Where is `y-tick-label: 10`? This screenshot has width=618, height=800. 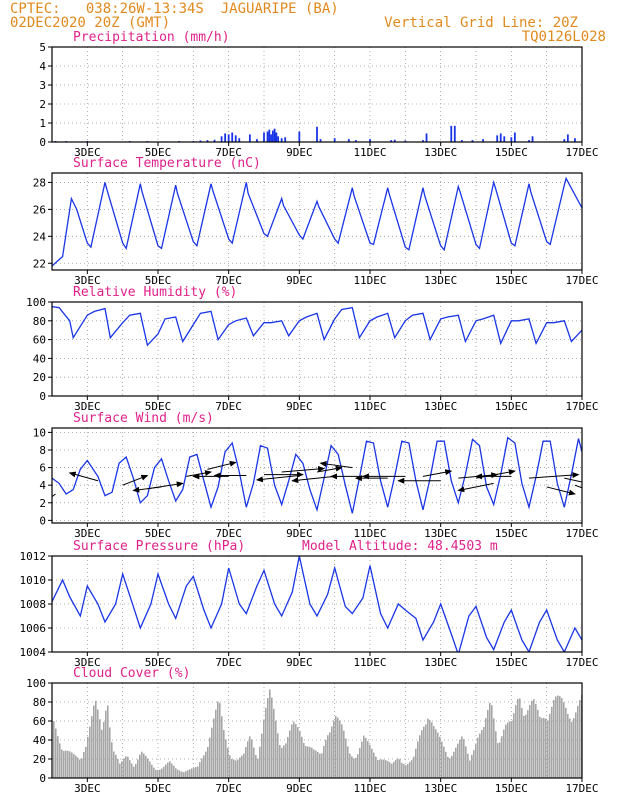
y-tick-label: 10 is located at coordinates (39, 432).